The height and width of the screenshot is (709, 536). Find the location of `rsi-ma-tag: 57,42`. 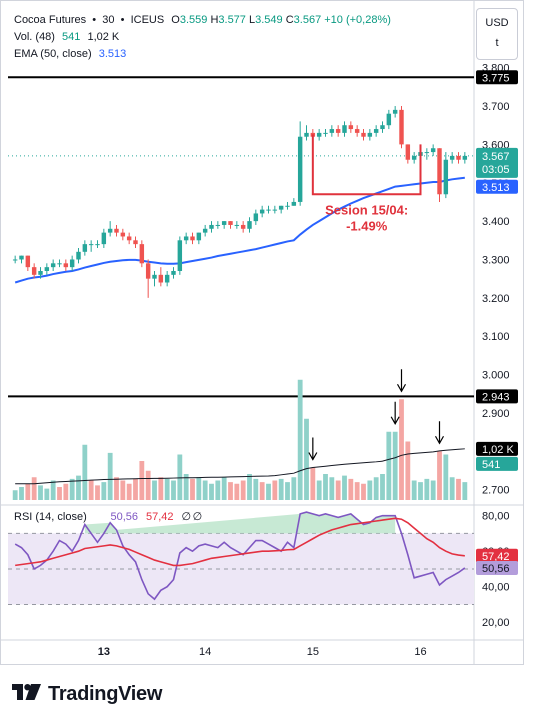

rsi-ma-tag: 57,42 is located at coordinates (496, 557).